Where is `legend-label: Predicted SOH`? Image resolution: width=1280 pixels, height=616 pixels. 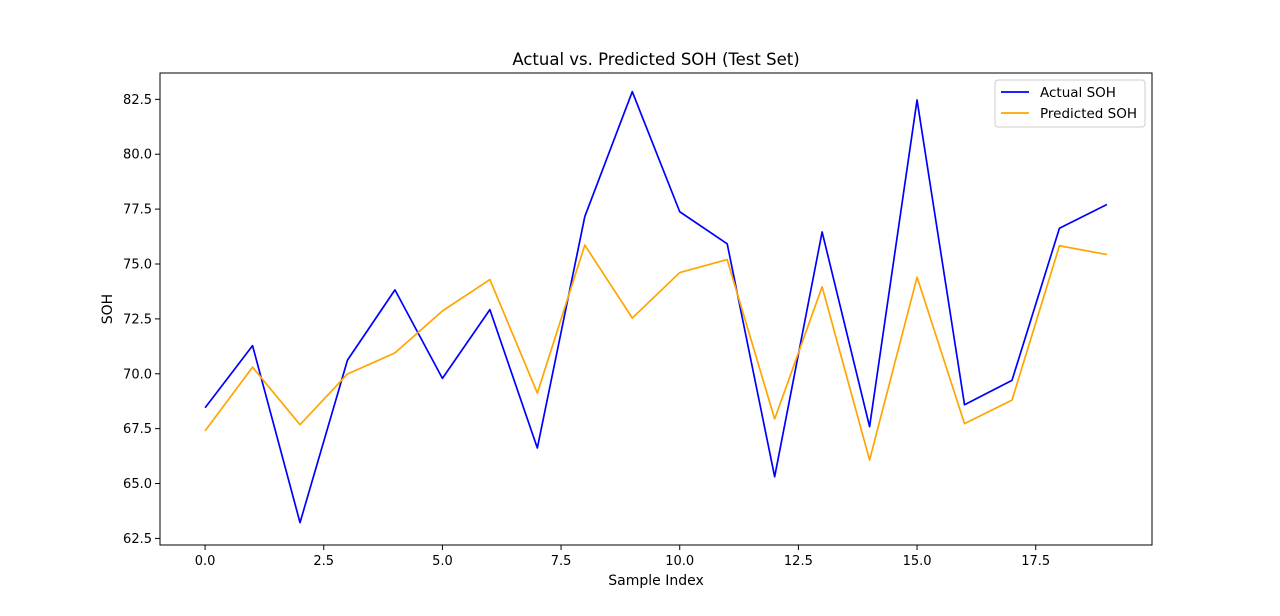
legend-label: Predicted SOH is located at coordinates (1088, 114).